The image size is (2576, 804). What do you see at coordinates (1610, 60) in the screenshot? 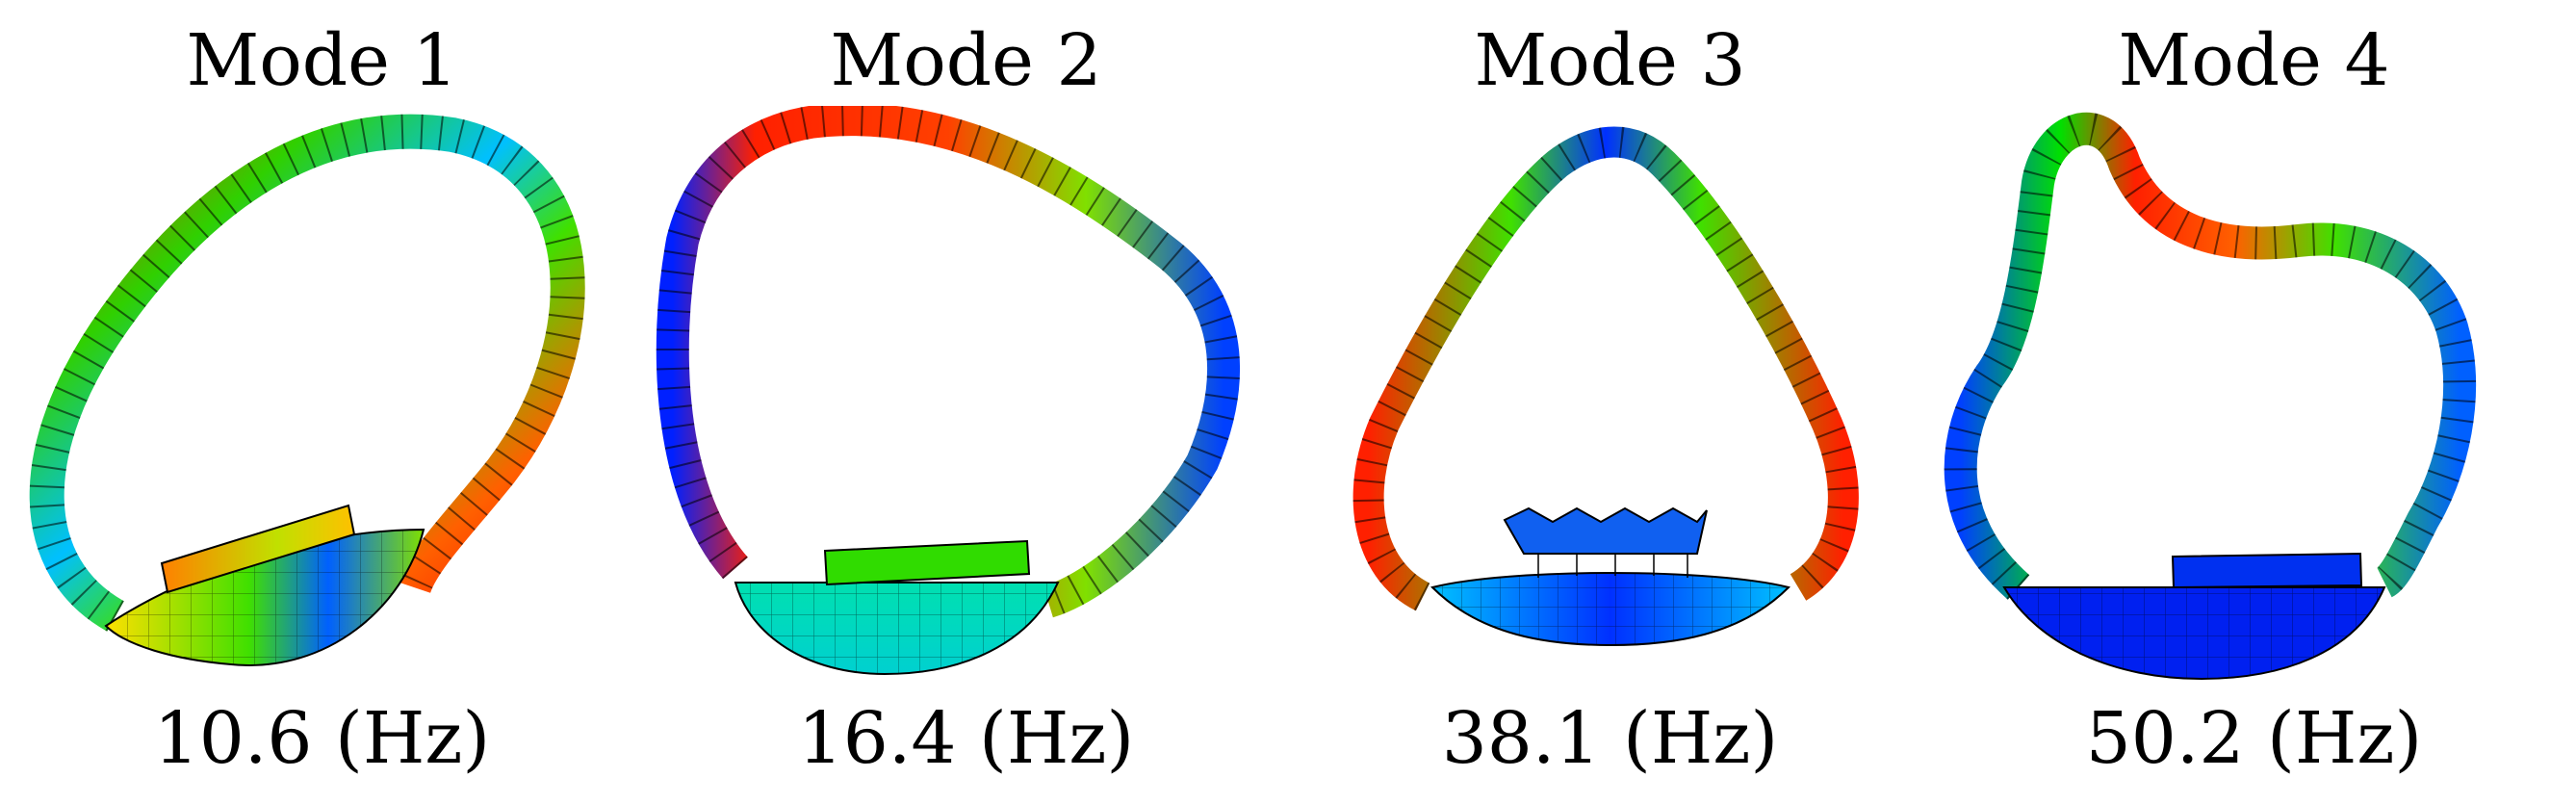
I see `mode-3-title: Mode 3` at bounding box center [1610, 60].